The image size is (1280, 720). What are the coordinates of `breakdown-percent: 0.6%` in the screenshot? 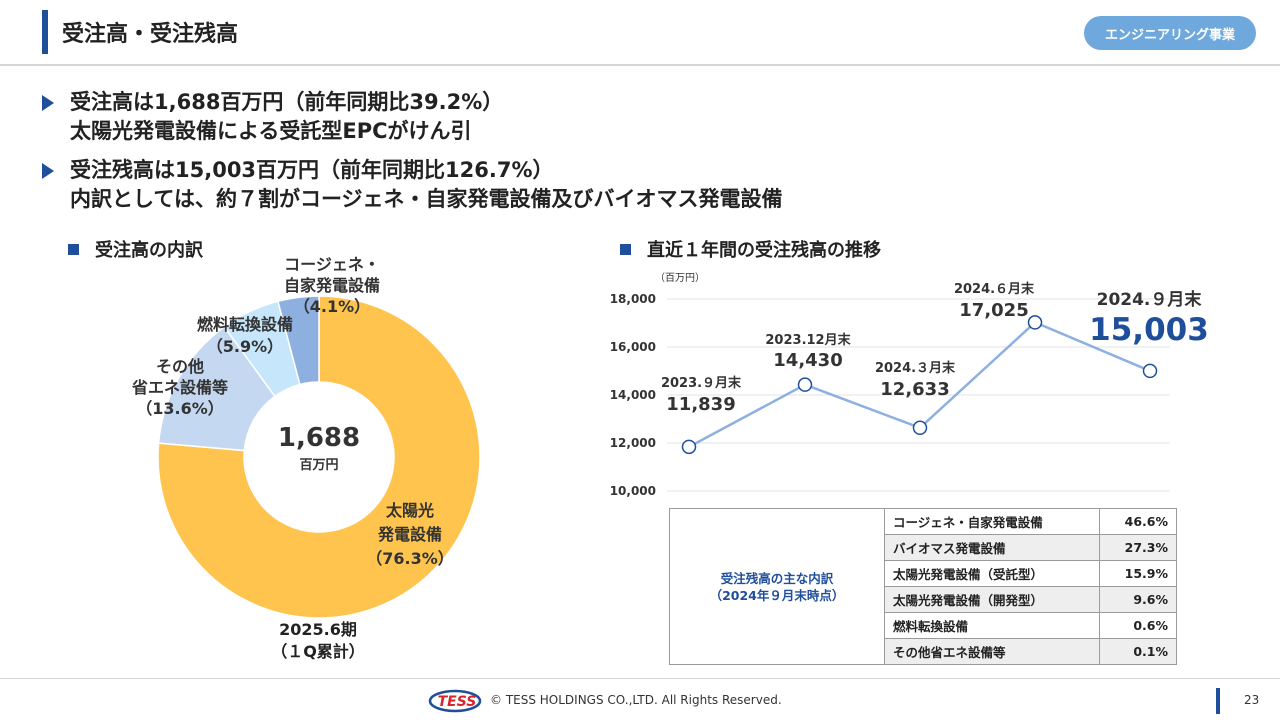 It's located at (1138, 625).